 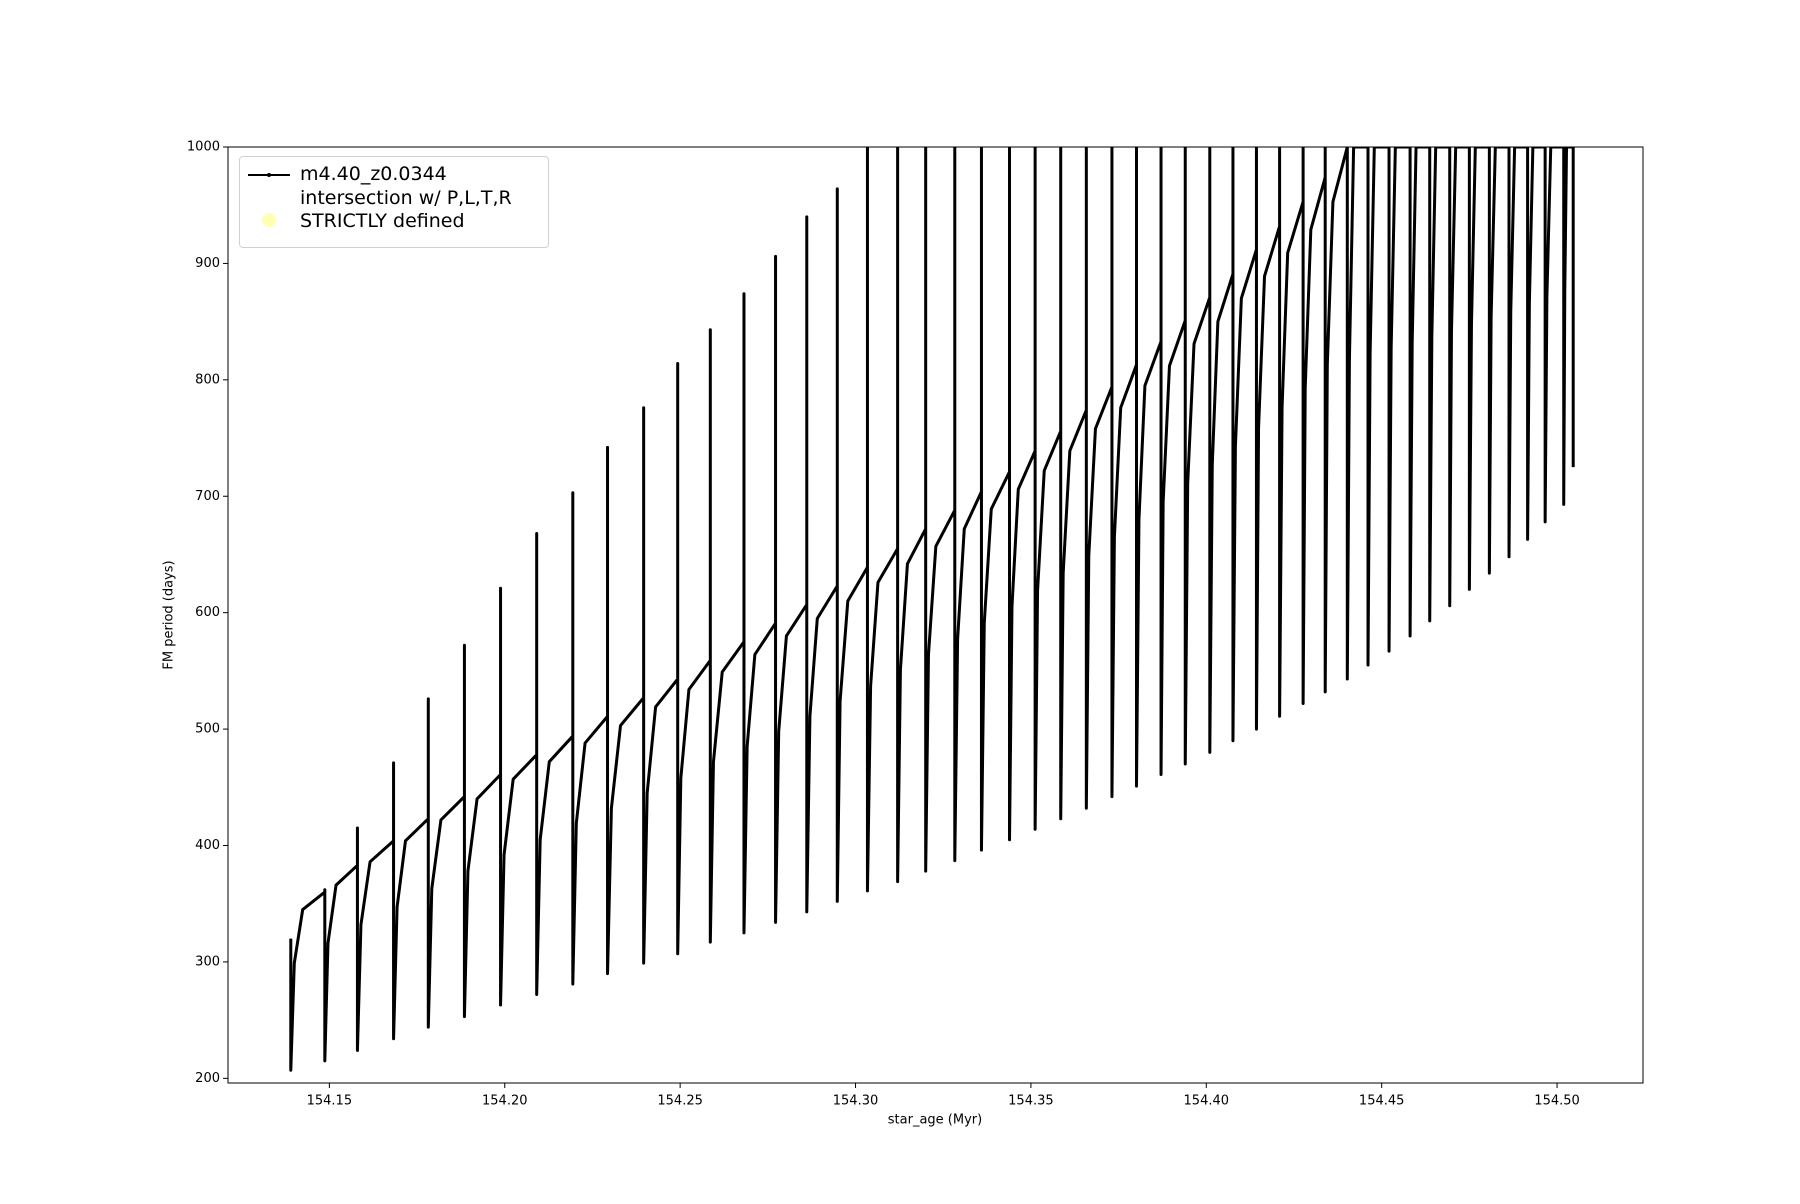 What do you see at coordinates (207, 845) in the screenshot?
I see `y-tick-label: 400` at bounding box center [207, 845].